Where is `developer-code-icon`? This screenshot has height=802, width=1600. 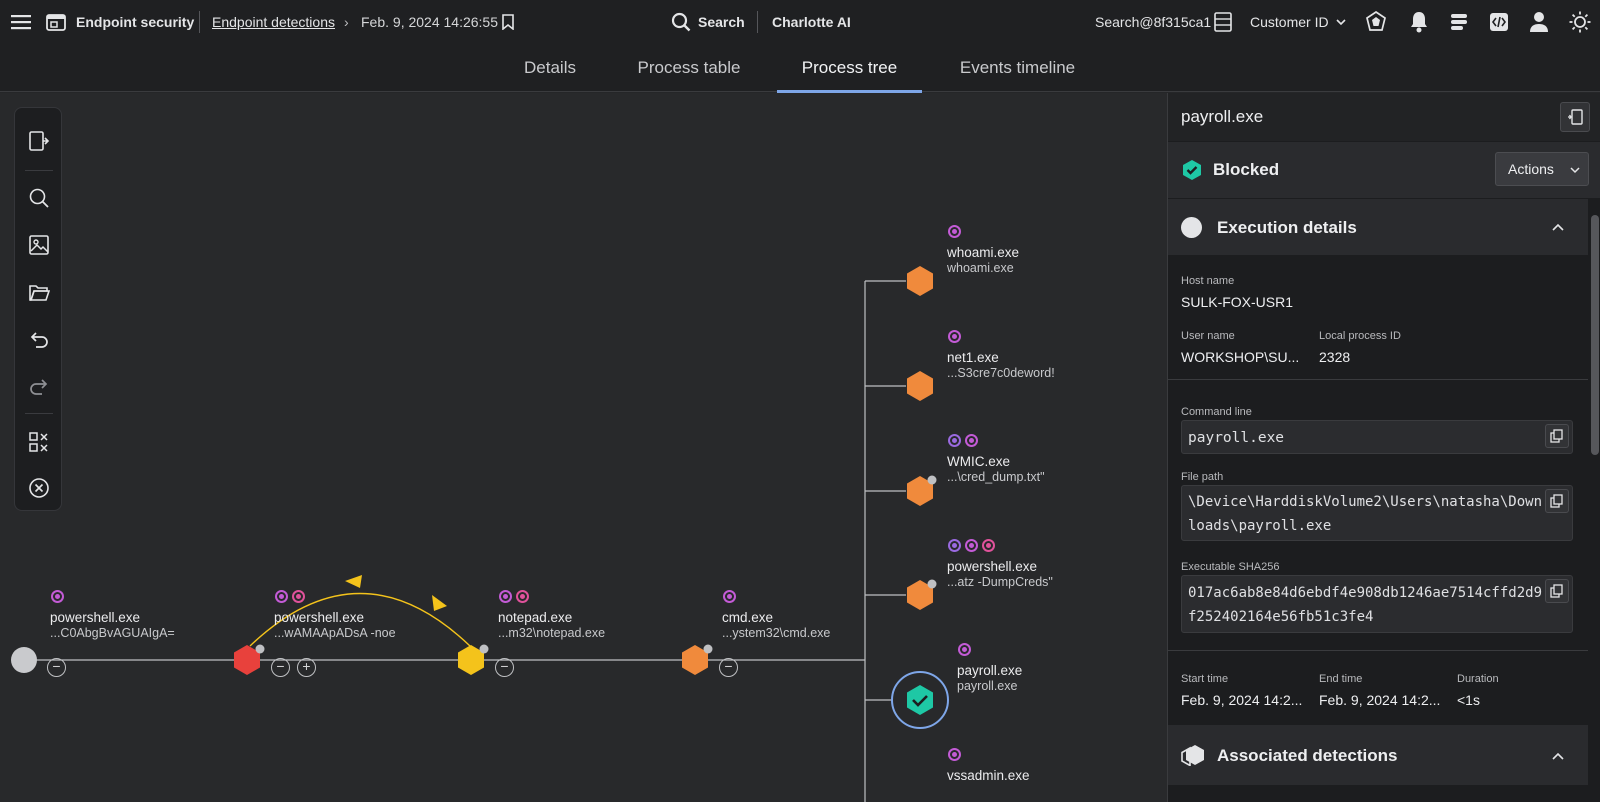
developer-code-icon is located at coordinates (1499, 22).